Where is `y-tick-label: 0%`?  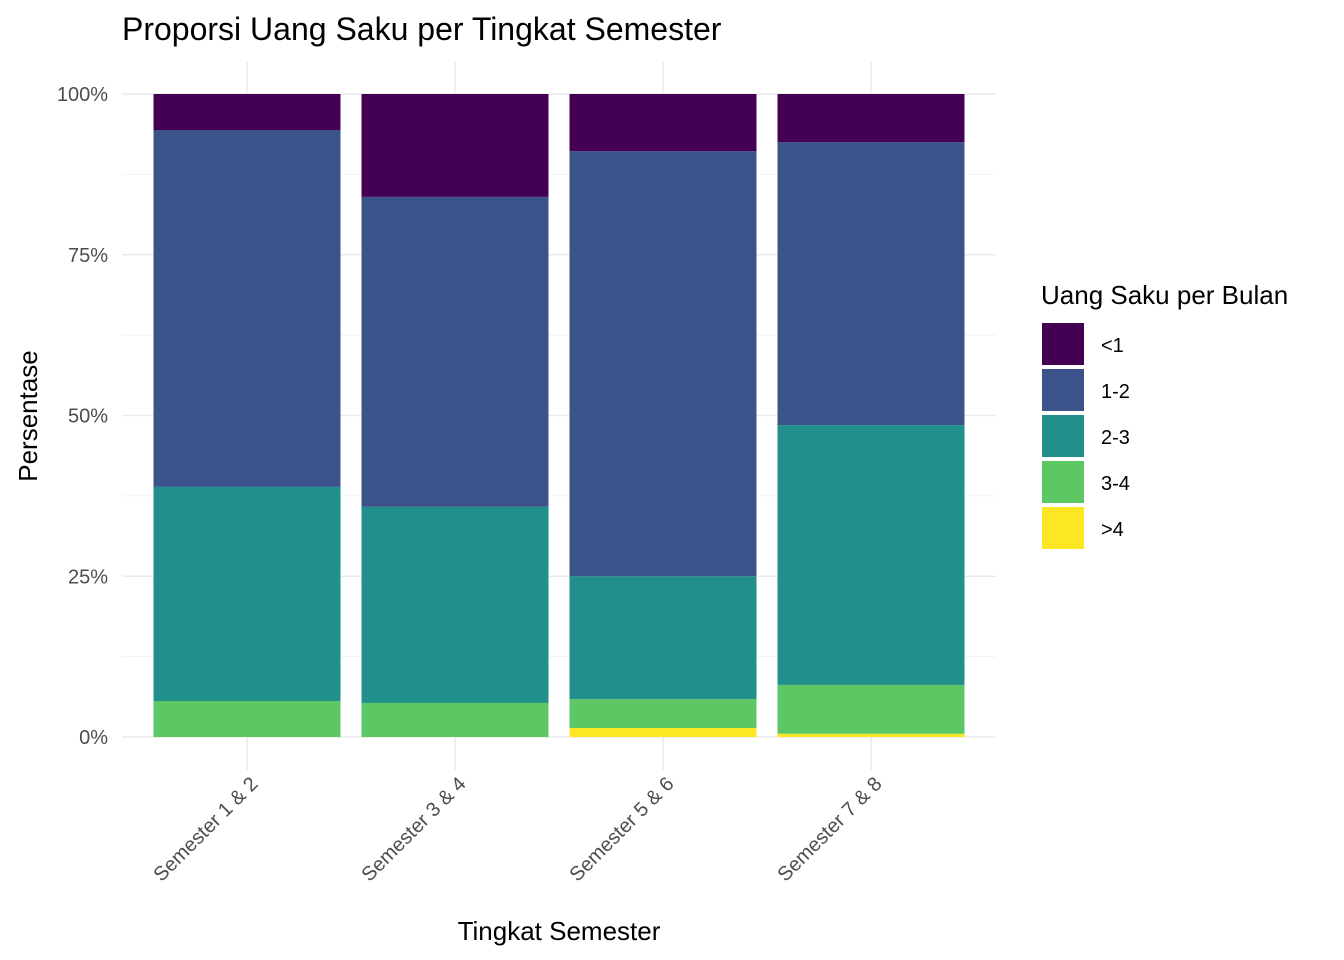
y-tick-label: 0% is located at coordinates (93, 738).